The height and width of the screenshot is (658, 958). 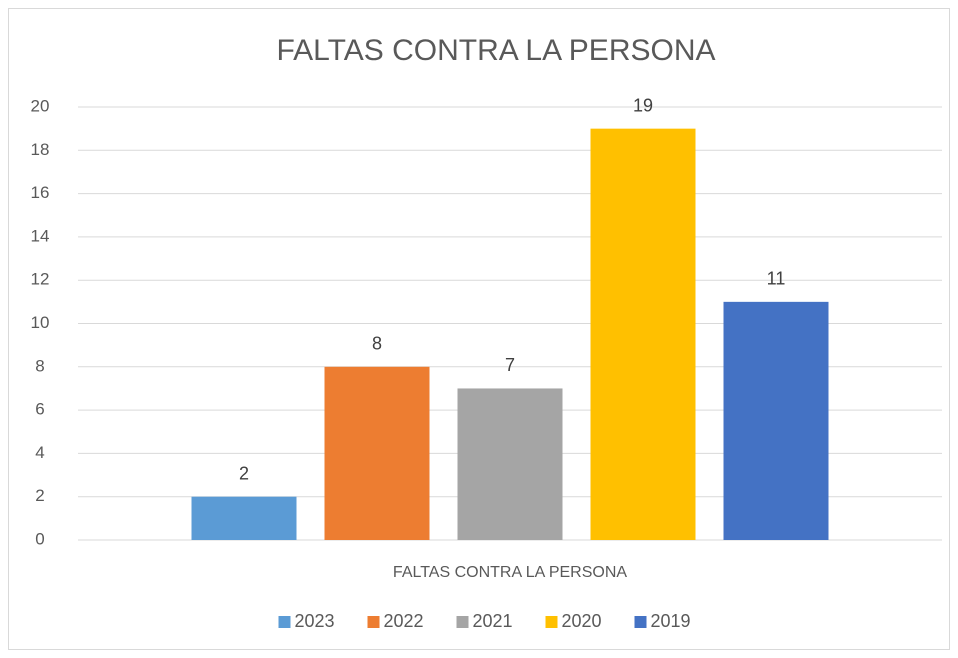 What do you see at coordinates (244, 473) in the screenshot?
I see `value-label: 2` at bounding box center [244, 473].